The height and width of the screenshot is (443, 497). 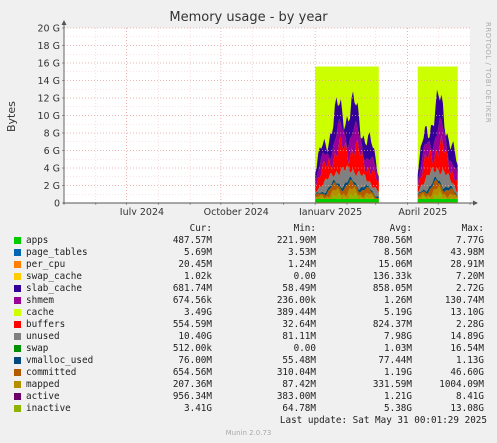 What do you see at coordinates (470, 240) in the screenshot?
I see `legend-max: 7.77G` at bounding box center [470, 240].